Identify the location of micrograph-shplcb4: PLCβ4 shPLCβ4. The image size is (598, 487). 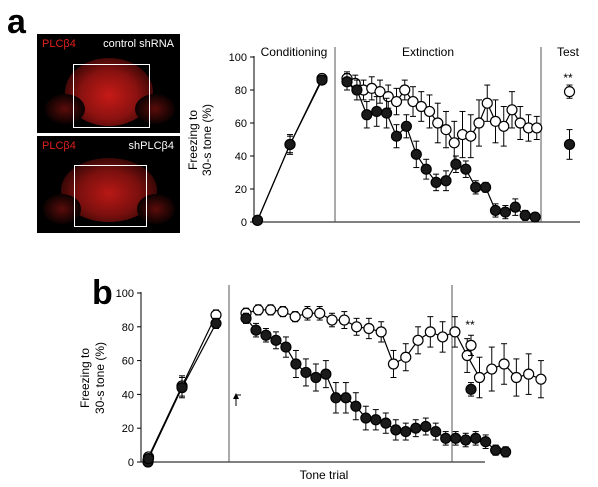
(108, 184).